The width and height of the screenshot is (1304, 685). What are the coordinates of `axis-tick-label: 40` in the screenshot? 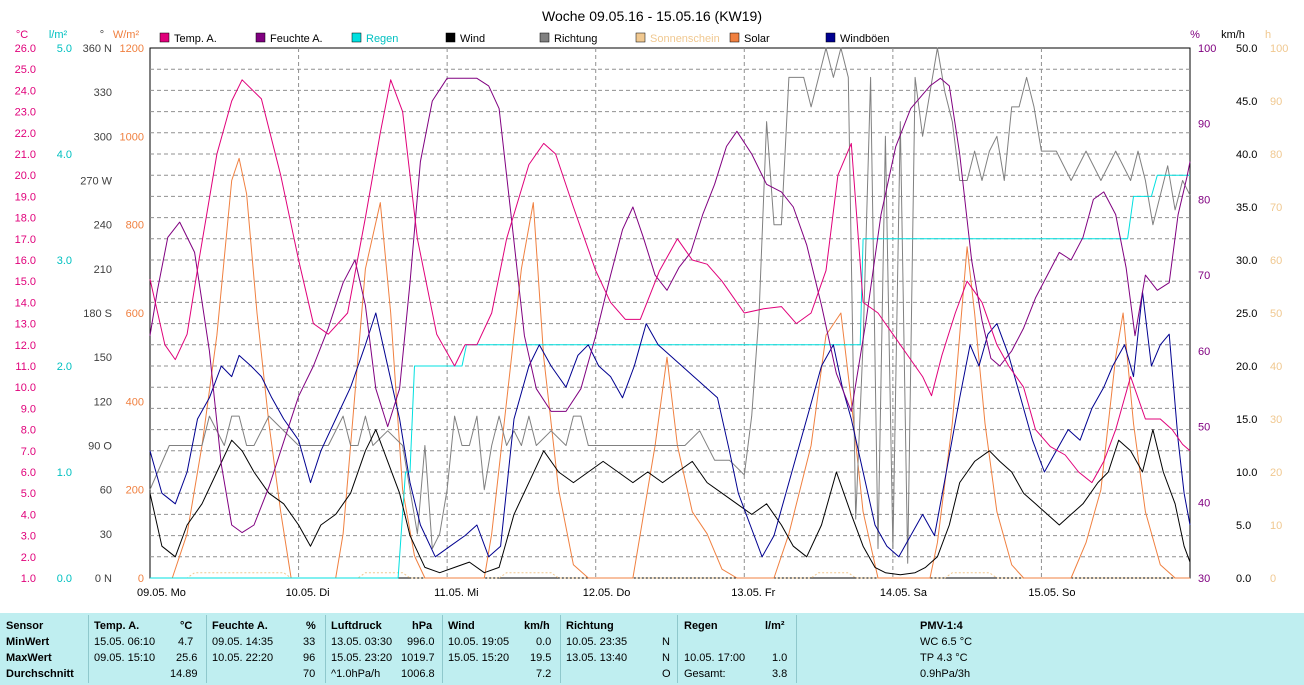 It's located at (1204, 503).